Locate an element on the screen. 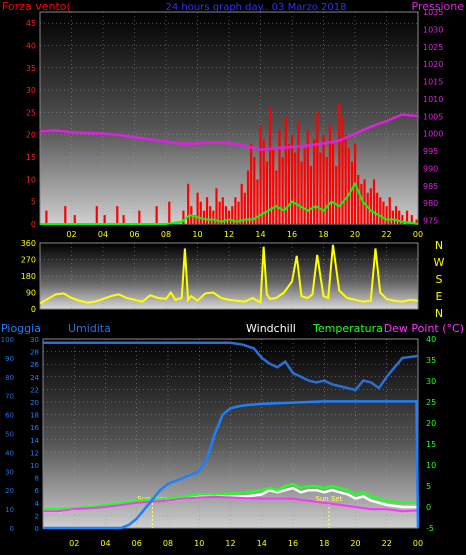  temp-y-tick-1: 0 is located at coordinates (428, 507).